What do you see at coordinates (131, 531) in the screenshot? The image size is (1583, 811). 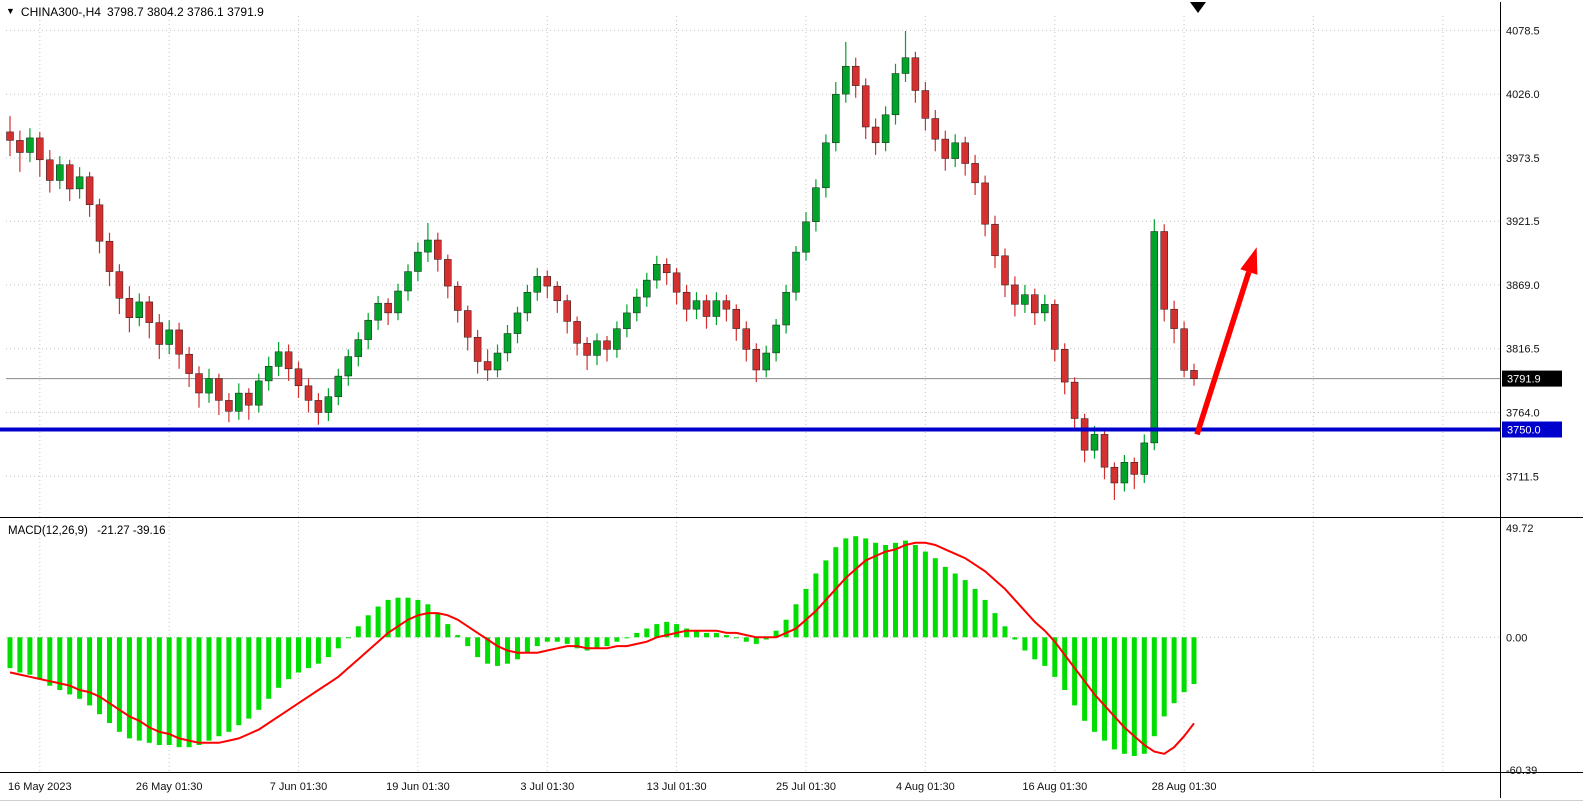 I see `macd-values-label: -21.27 -39.16` at bounding box center [131, 531].